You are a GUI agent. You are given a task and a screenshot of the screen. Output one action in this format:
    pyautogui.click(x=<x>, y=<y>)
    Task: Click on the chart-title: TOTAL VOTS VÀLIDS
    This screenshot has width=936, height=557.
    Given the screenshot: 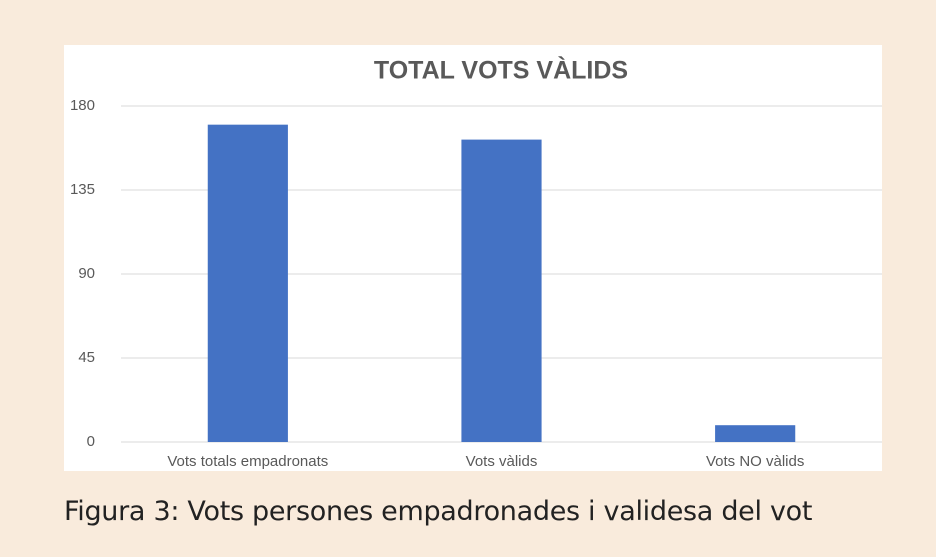 What is the action you would take?
    pyautogui.click(x=501, y=70)
    